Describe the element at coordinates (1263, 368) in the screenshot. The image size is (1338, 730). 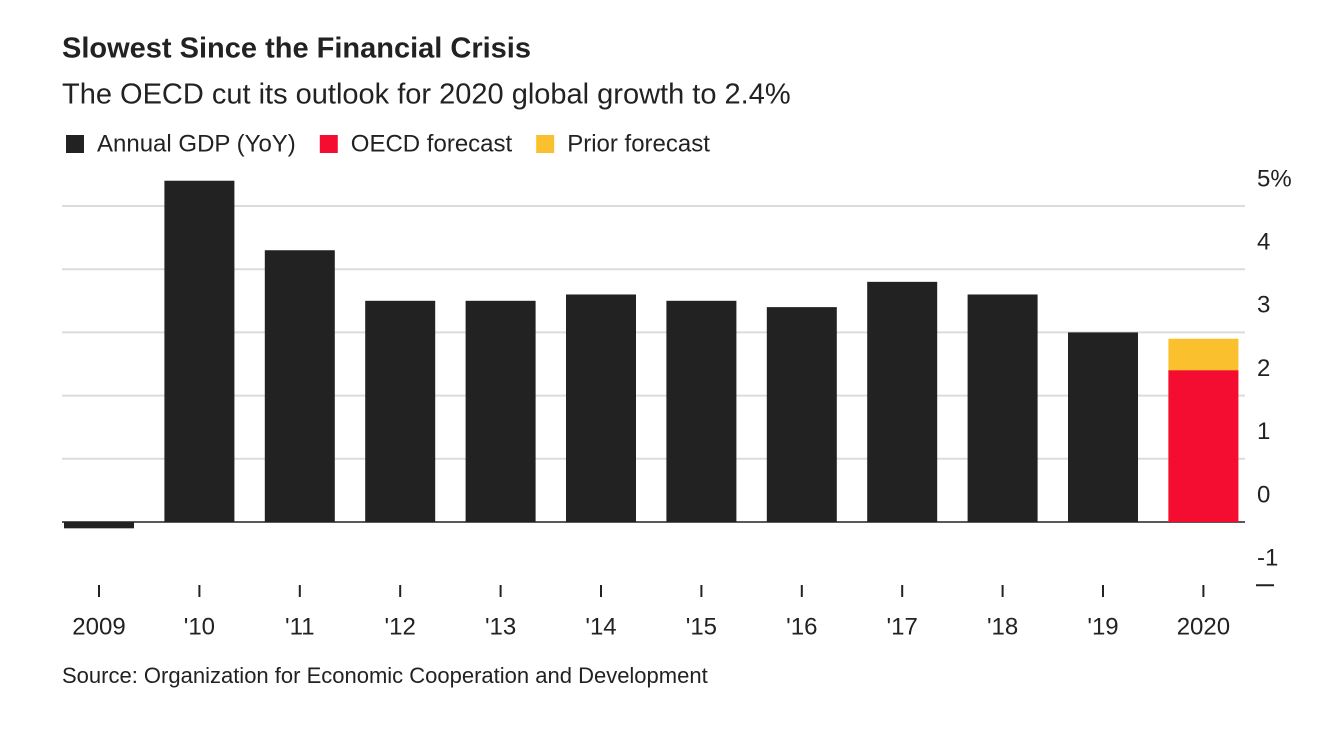
I see `y-tick-label: 2` at that location.